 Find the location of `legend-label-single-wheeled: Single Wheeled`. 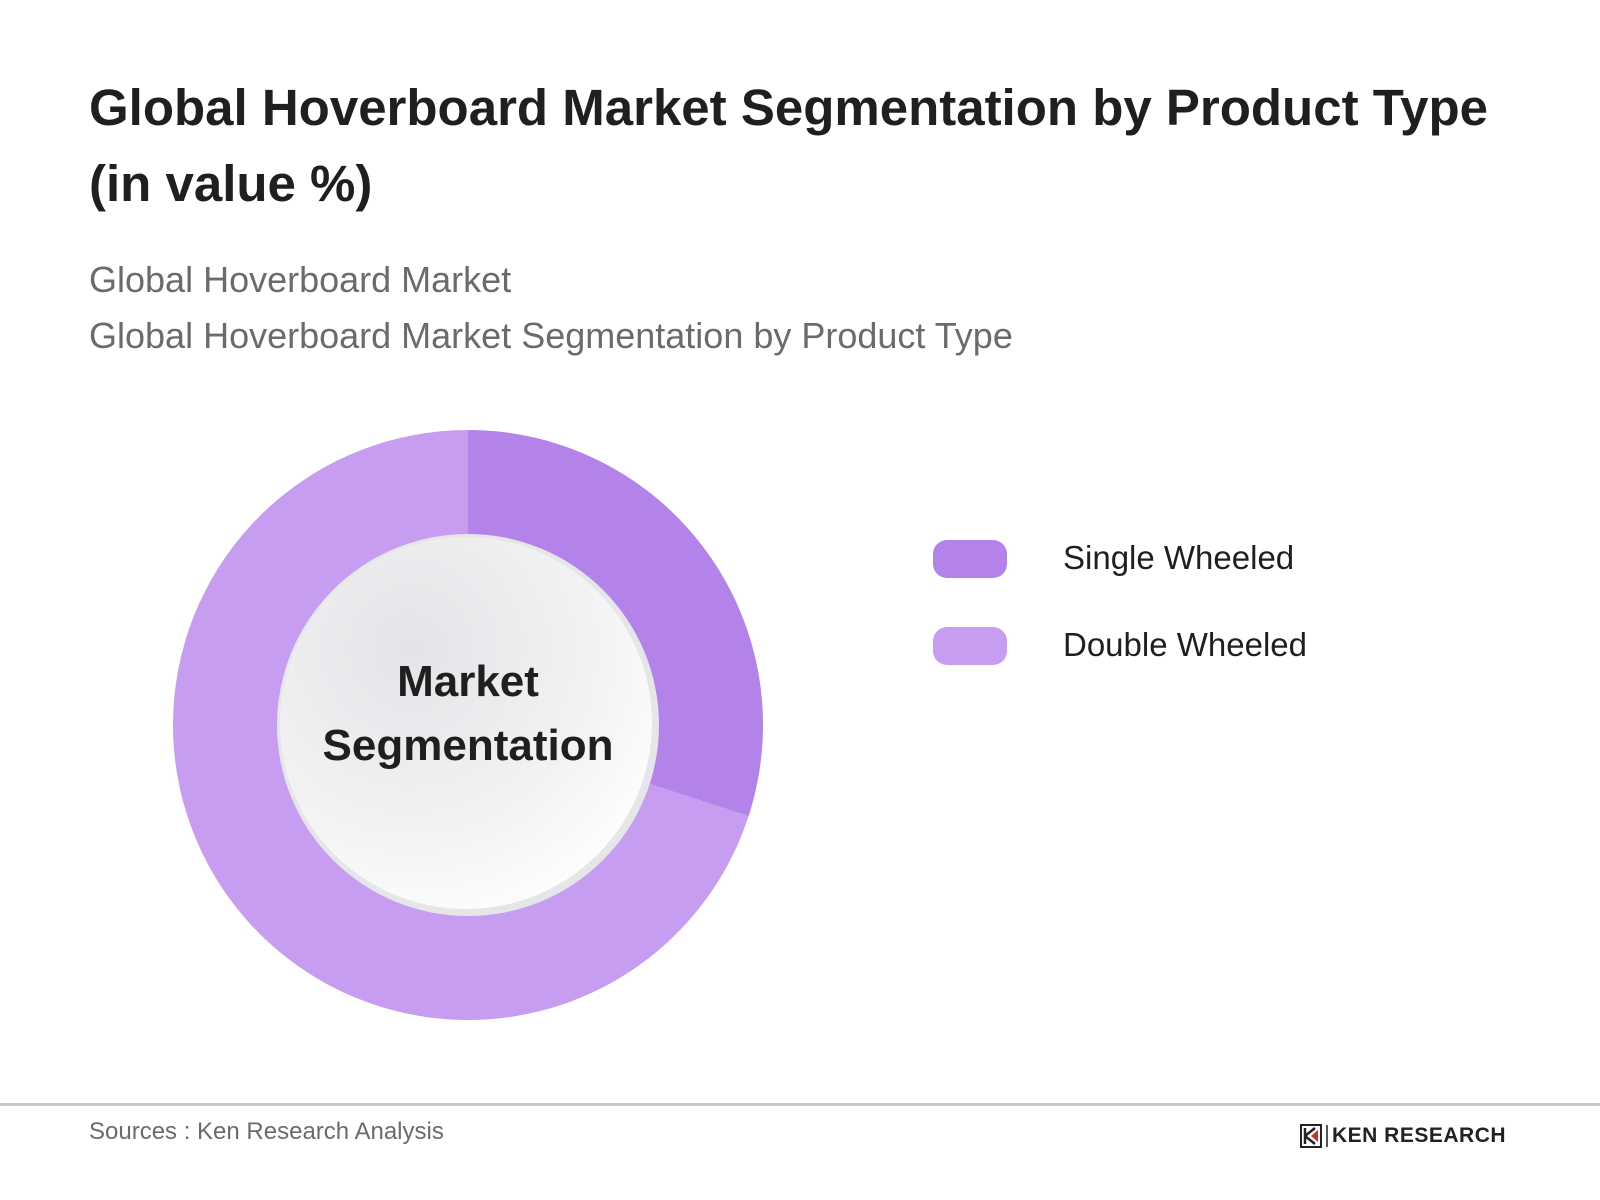

legend-label-single-wheeled: Single Wheeled is located at coordinates (1179, 557).